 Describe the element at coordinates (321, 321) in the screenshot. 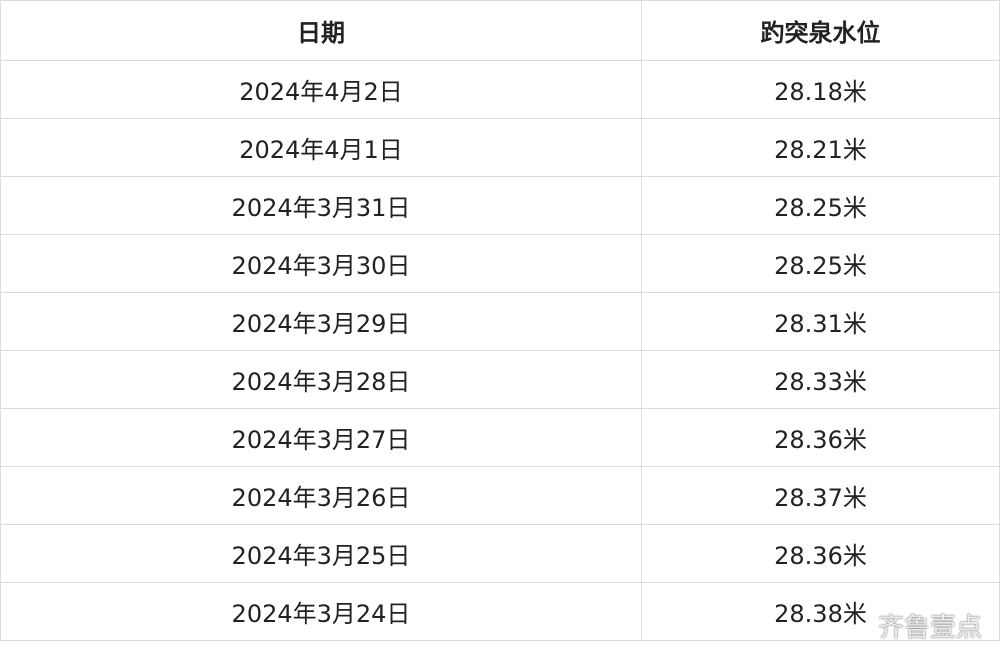

I see `date-cell: 2024年3月29日` at that location.